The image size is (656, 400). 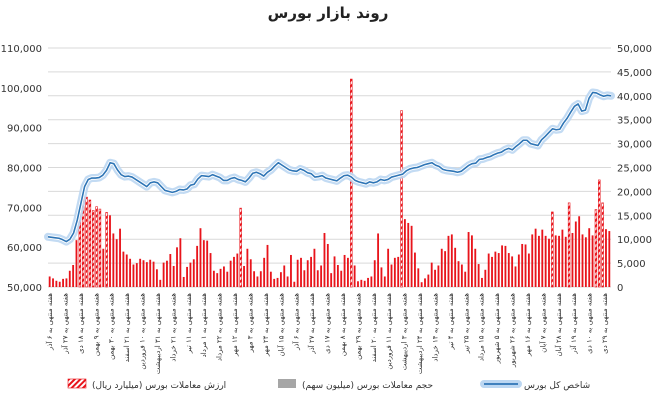 I want to click on right-axis-tick: 25,000, so click(x=634, y=169).